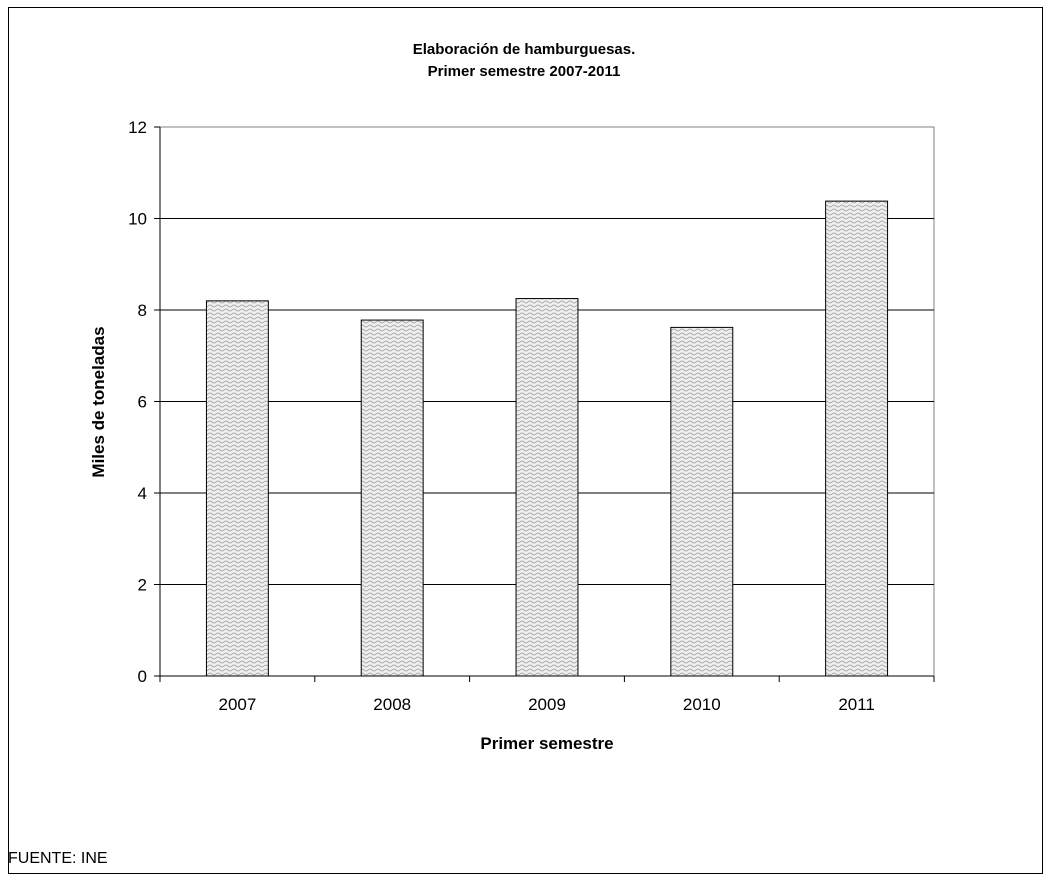 This screenshot has height=874, width=1043. Describe the element at coordinates (137, 127) in the screenshot. I see `y-tick-label: 12` at that location.